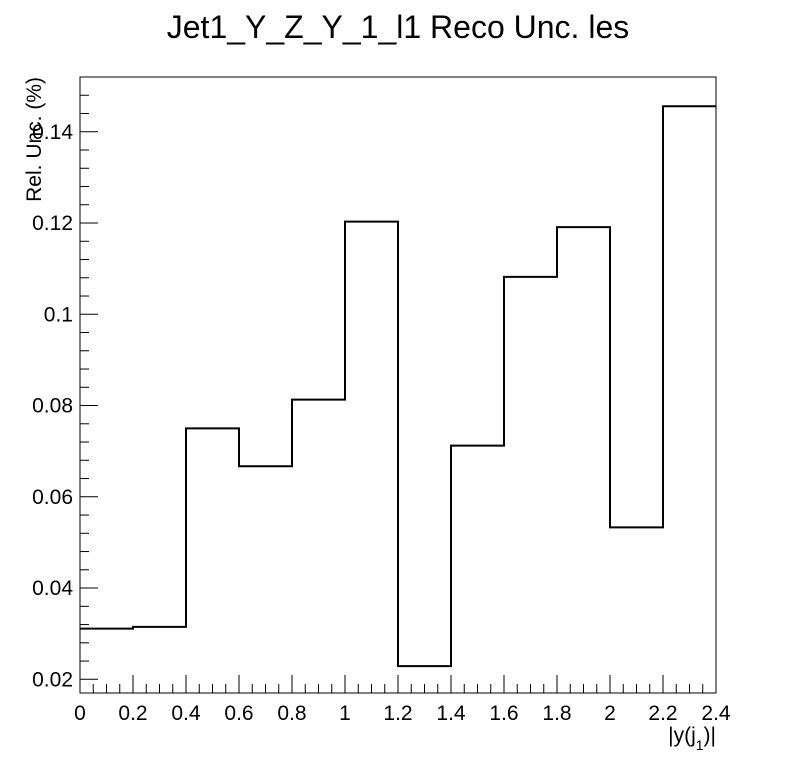 This screenshot has width=796, height=772. Describe the element at coordinates (89, 378) in the screenshot. I see `y-axis-ticks` at that location.